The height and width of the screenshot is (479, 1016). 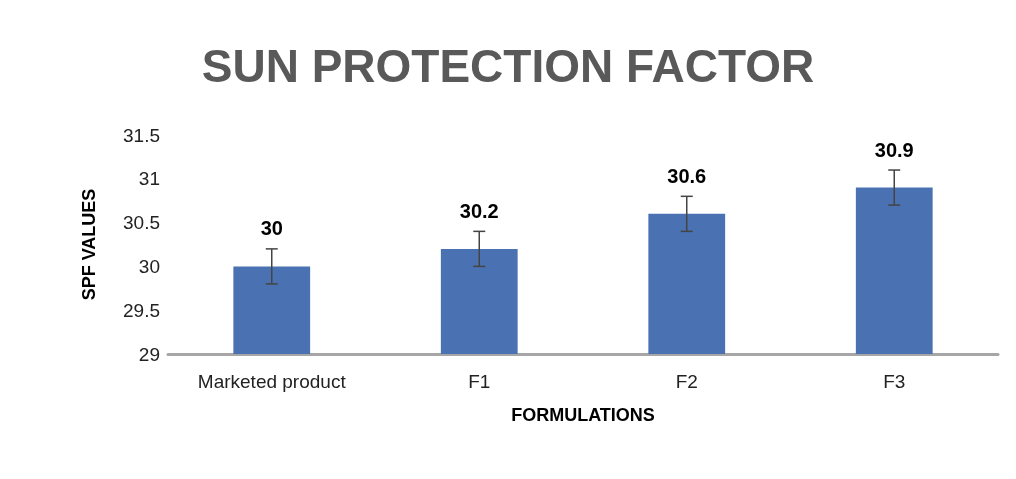 What do you see at coordinates (508, 66) in the screenshot?
I see `chart-title: SUN PROTECTION FACTOR` at bounding box center [508, 66].